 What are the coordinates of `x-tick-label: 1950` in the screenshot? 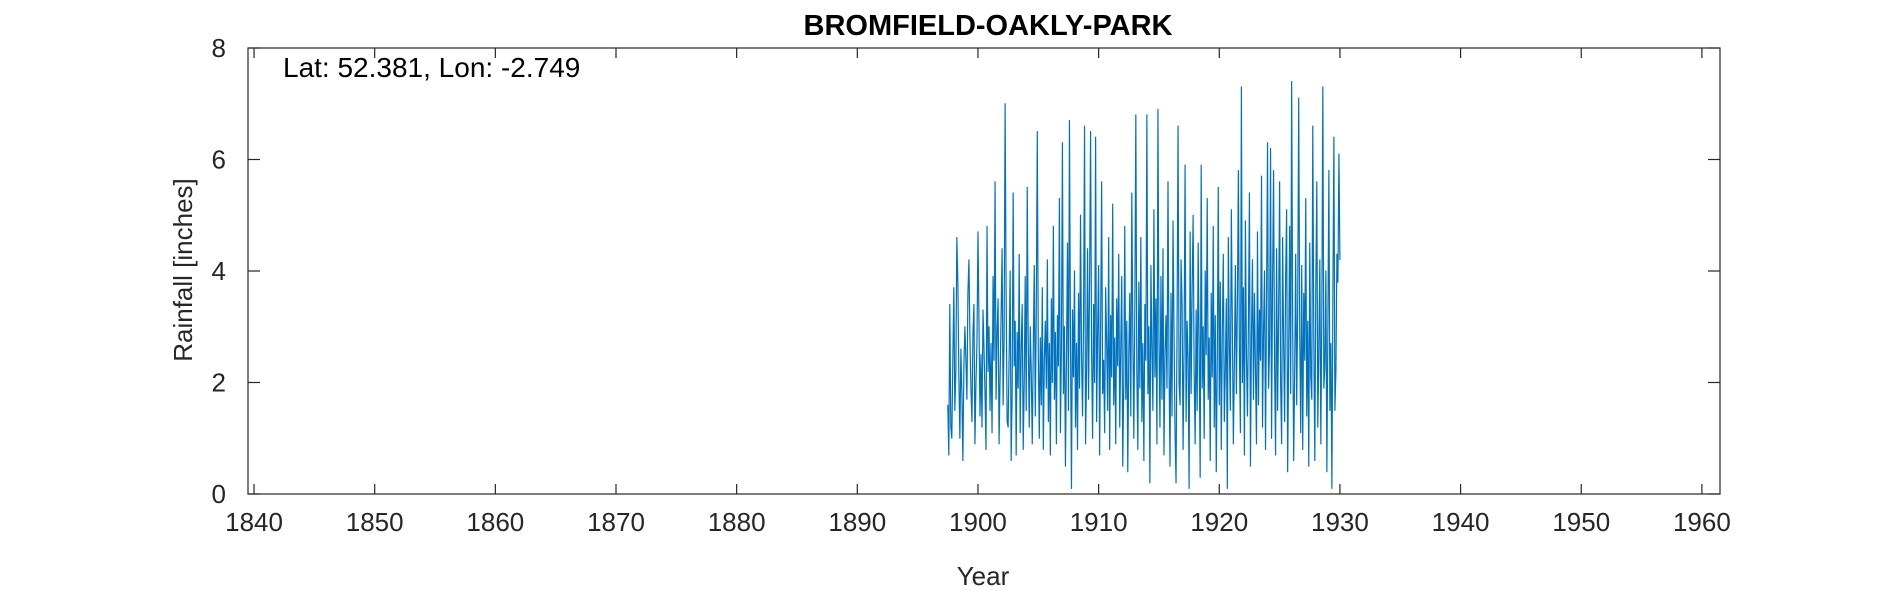 It's located at (1581, 522).